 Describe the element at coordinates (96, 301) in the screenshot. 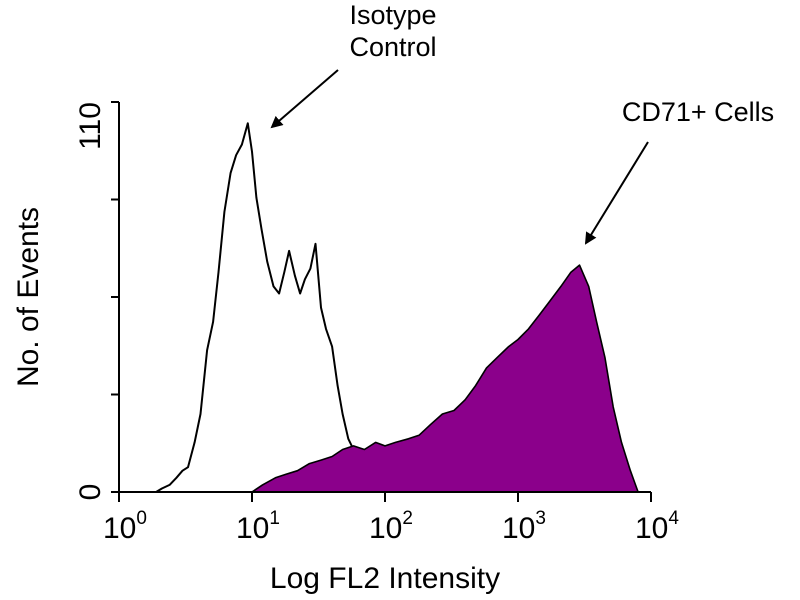

I see `y-axis-ticks: 0 110` at that location.